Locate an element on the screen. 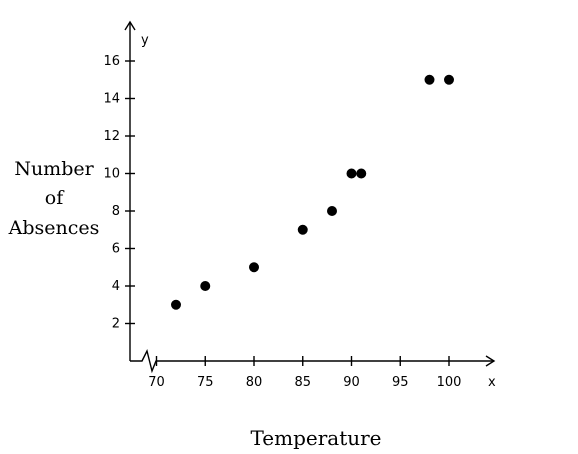 The image size is (578, 454). x-axis-label: Temperature is located at coordinates (315, 438).